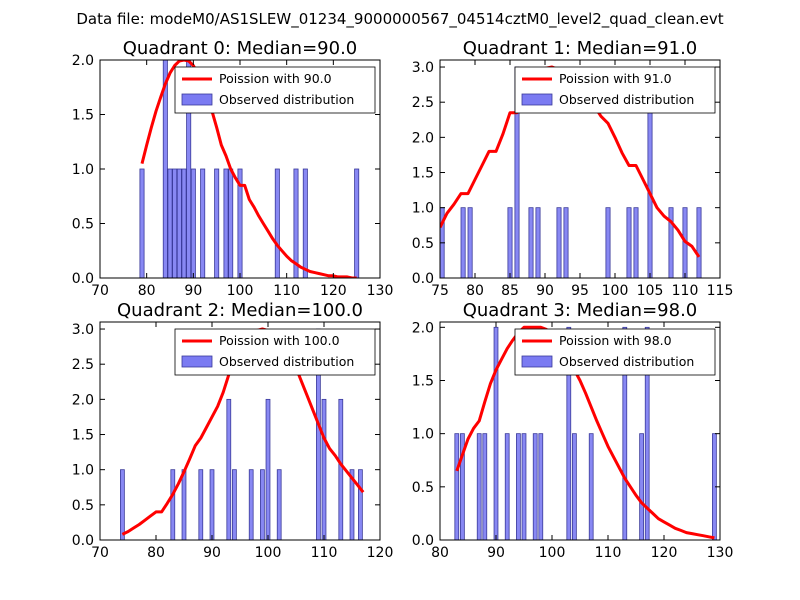  What do you see at coordinates (423, 103) in the screenshot?
I see `y-tick-label: 2.5` at bounding box center [423, 103].